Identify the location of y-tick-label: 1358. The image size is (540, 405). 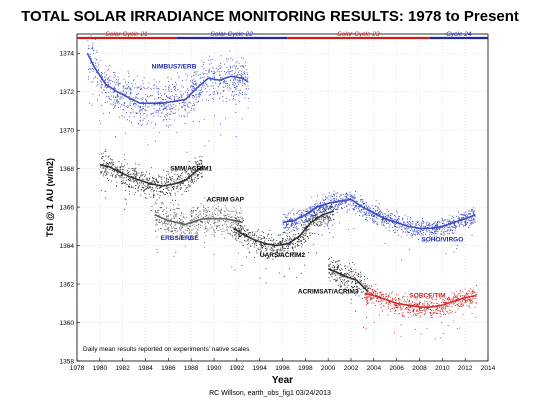
(67, 361).